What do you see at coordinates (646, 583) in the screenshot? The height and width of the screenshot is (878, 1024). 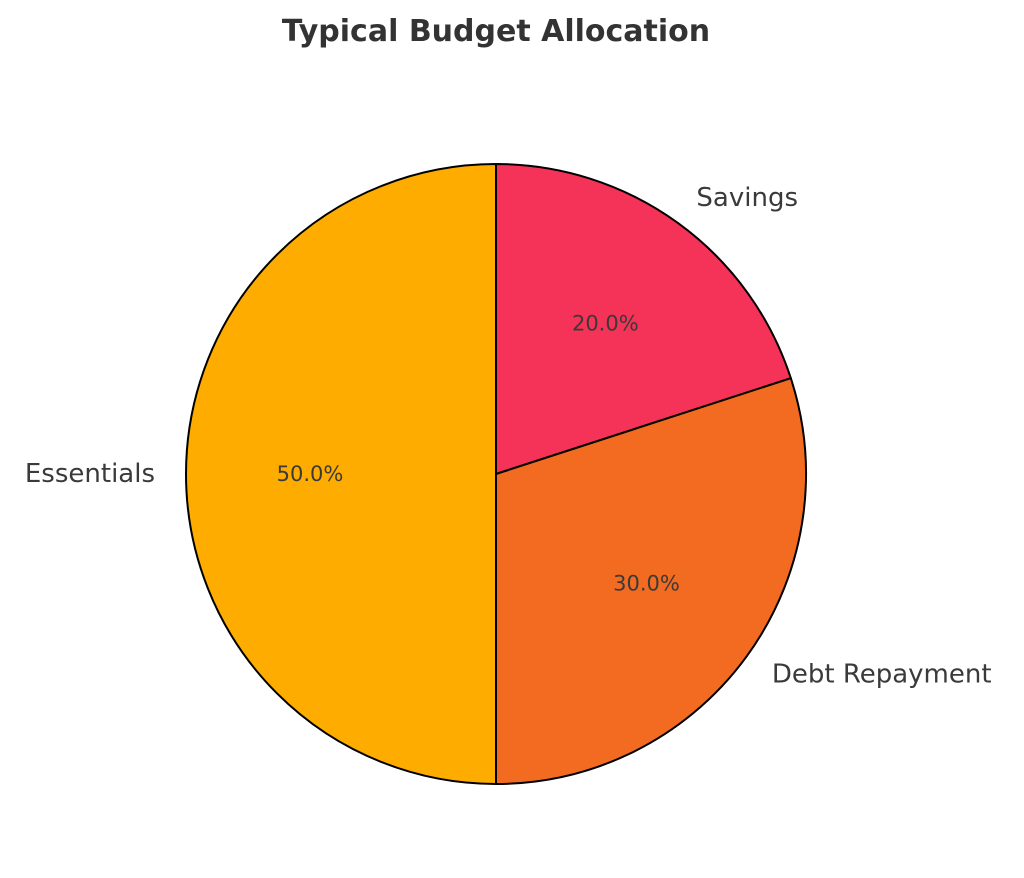 I see `percent-label-debt-repayment: 30.0%` at bounding box center [646, 583].